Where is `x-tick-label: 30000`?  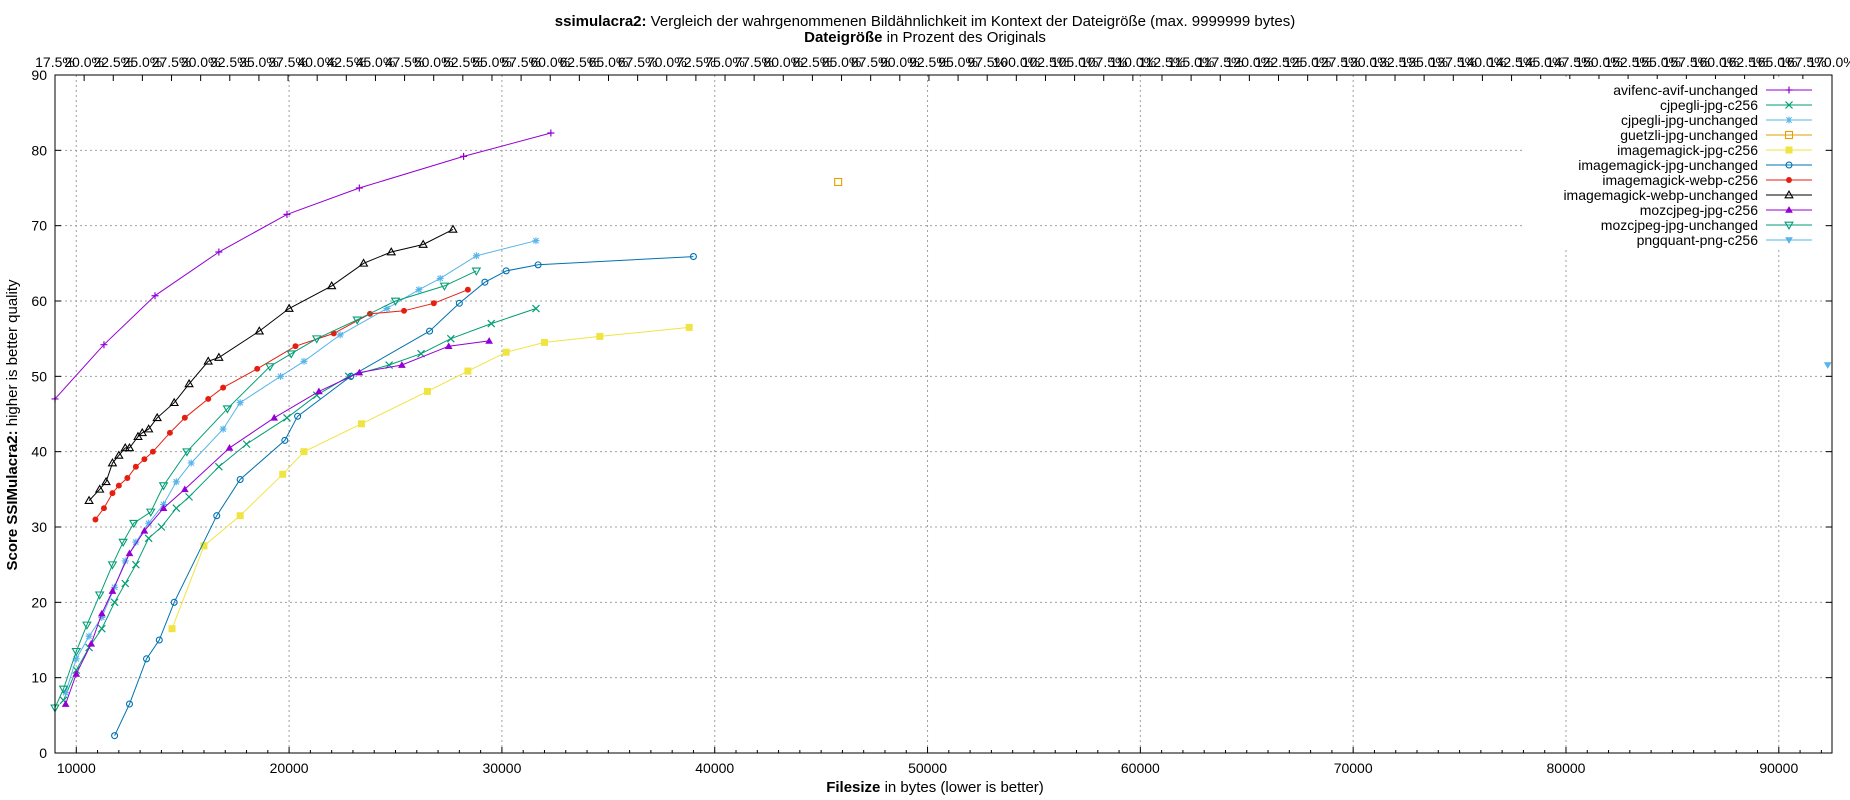 x-tick-label: 30000 is located at coordinates (501, 768).